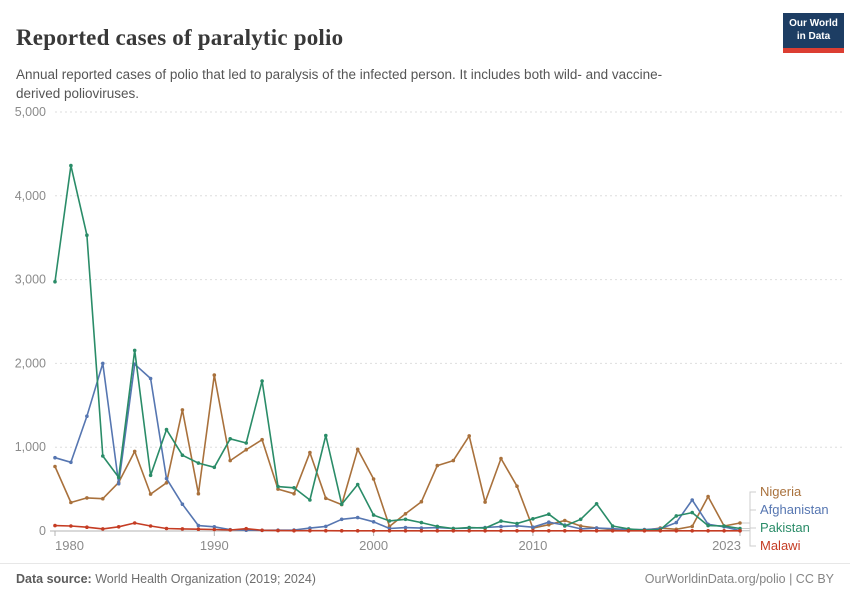 The width and height of the screenshot is (850, 600). I want to click on x-axis-label: 1980, so click(69, 545).